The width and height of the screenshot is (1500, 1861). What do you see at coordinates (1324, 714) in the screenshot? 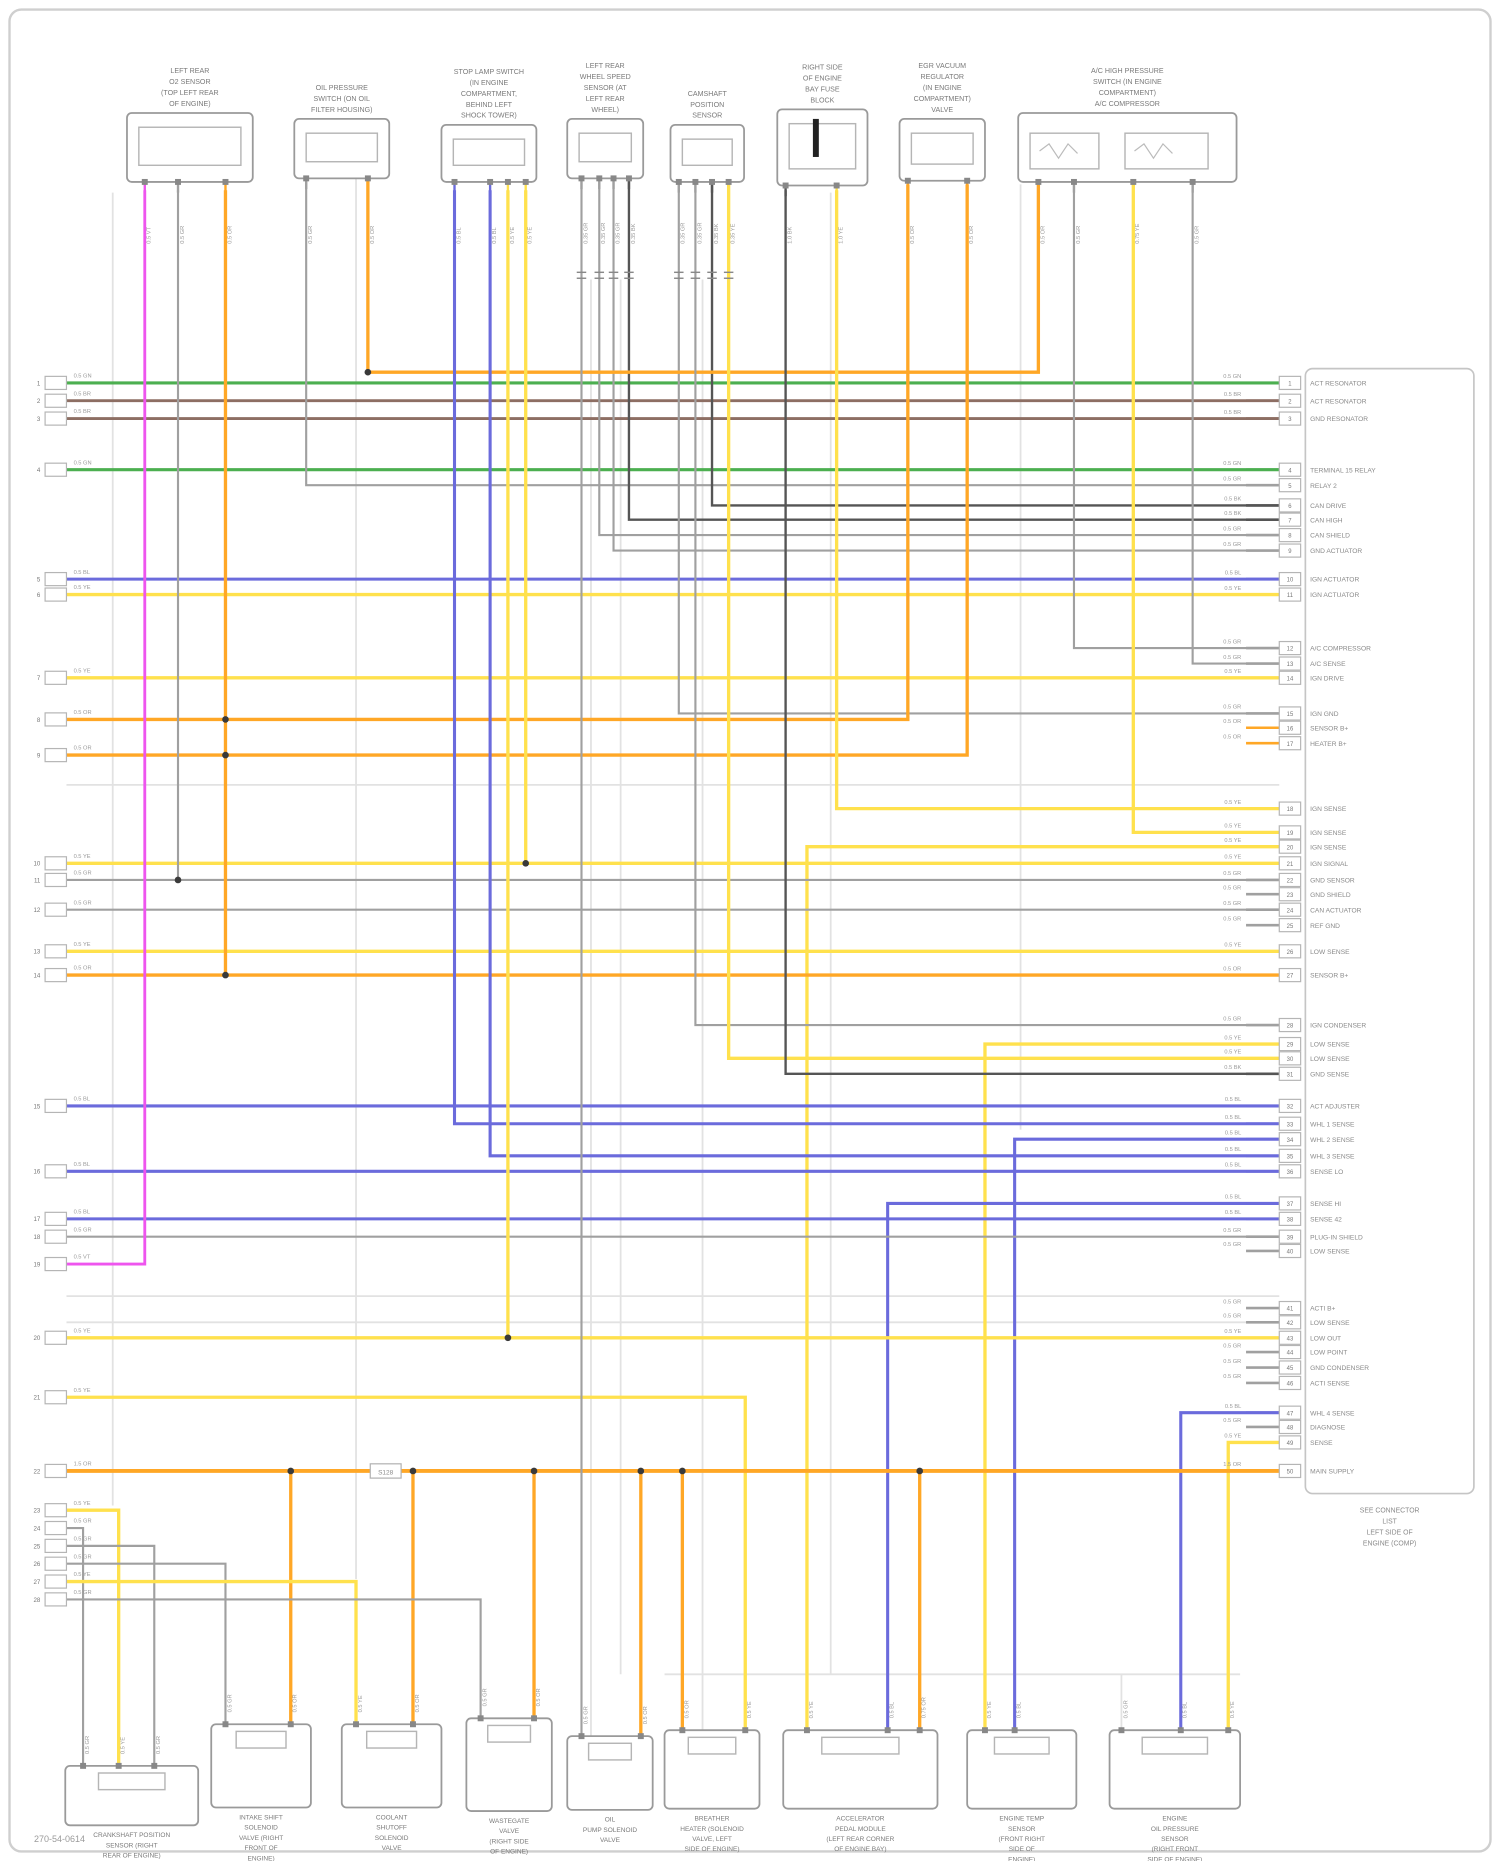
I see `pin-label: IGN GND` at bounding box center [1324, 714].